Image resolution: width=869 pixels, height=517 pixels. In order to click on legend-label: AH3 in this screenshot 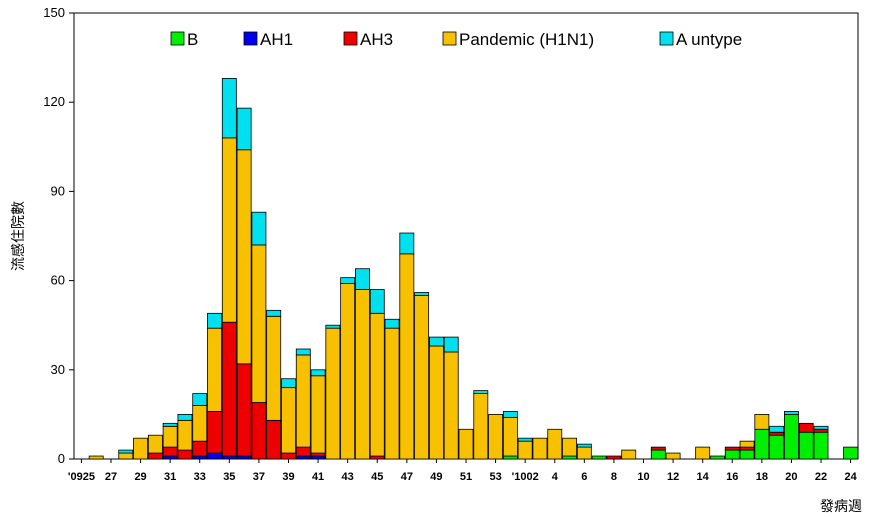, I will do `click(376, 39)`.